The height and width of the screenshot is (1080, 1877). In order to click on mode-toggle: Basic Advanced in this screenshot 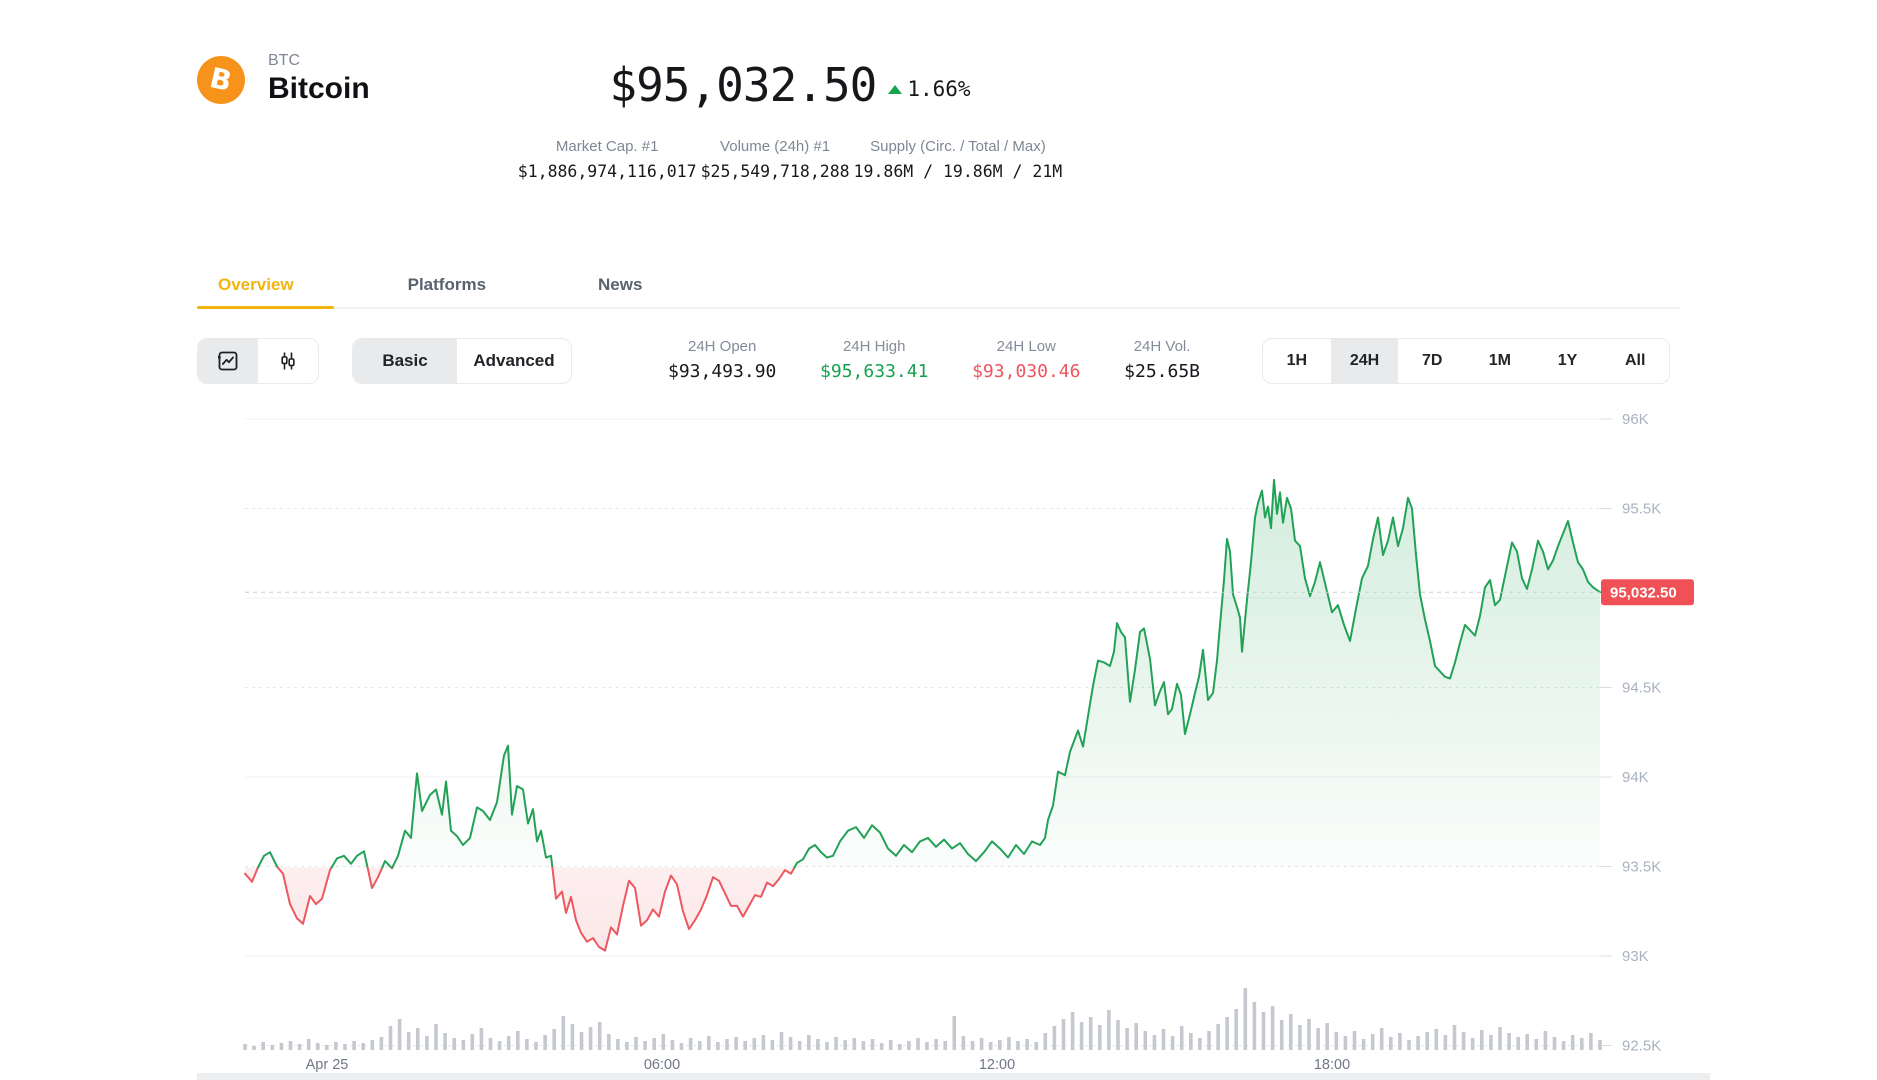, I will do `click(462, 361)`.